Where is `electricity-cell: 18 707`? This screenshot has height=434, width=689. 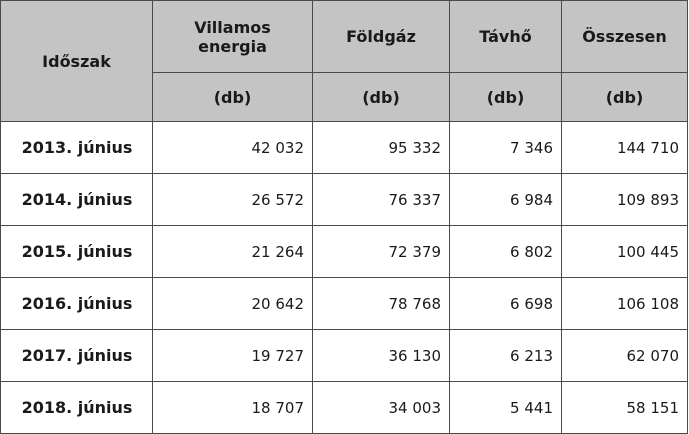
electricity-cell: 18 707 is located at coordinates (232, 407).